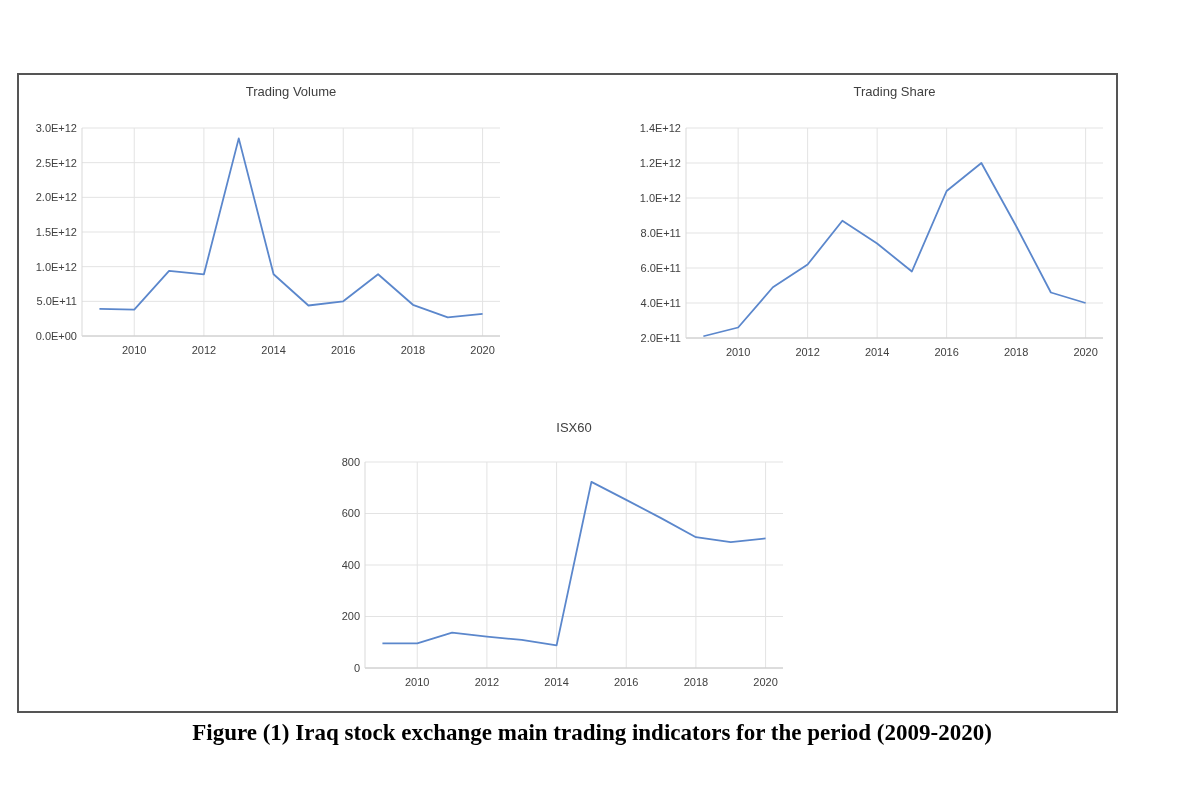 This screenshot has height=806, width=1191. I want to click on y-tick-label: 1.4E+12, so click(660, 127).